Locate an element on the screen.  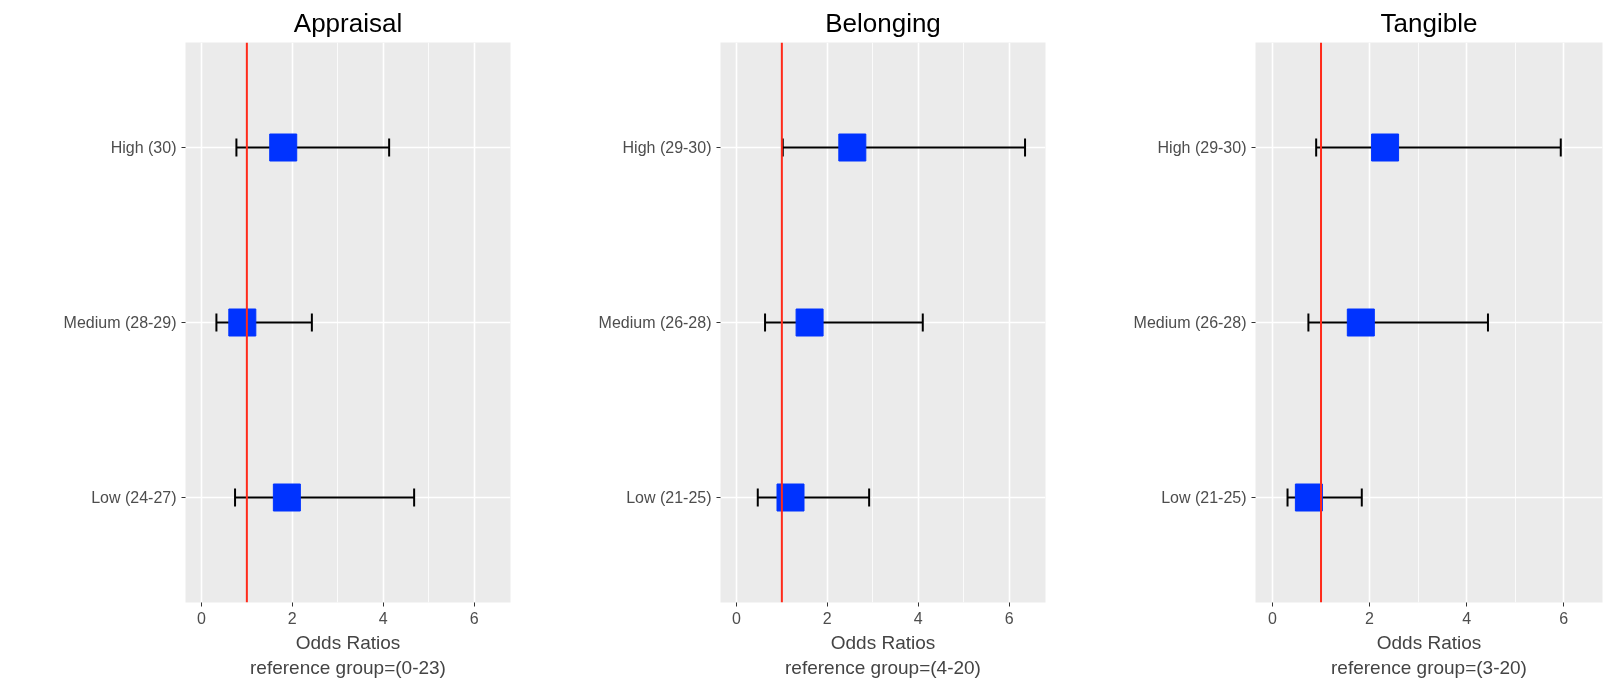
y-tick-label: Medium (28-29) is located at coordinates (120, 322).